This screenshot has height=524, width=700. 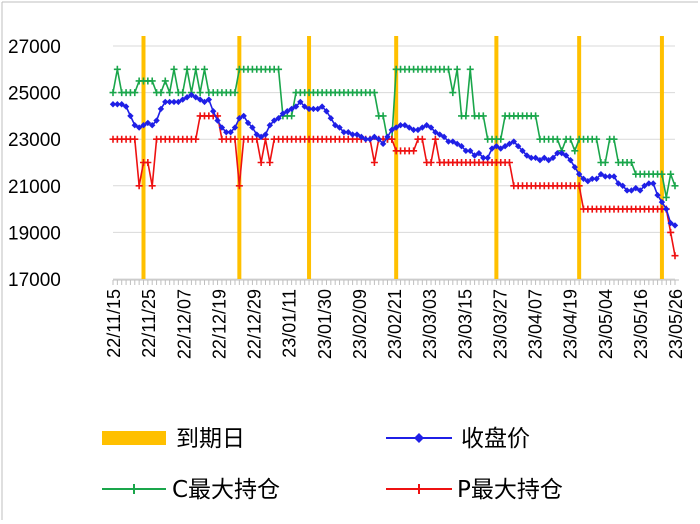 I want to click on legend: 到期日 收盘价 C最大持仓 P最大持仓, so click(x=332, y=464).